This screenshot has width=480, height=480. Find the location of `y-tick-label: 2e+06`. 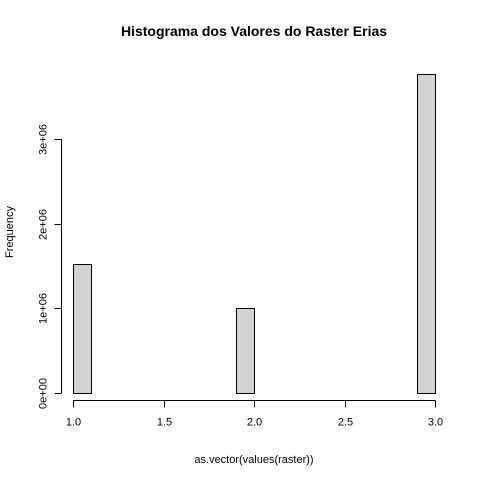

y-tick-label: 2e+06 is located at coordinates (44, 224).